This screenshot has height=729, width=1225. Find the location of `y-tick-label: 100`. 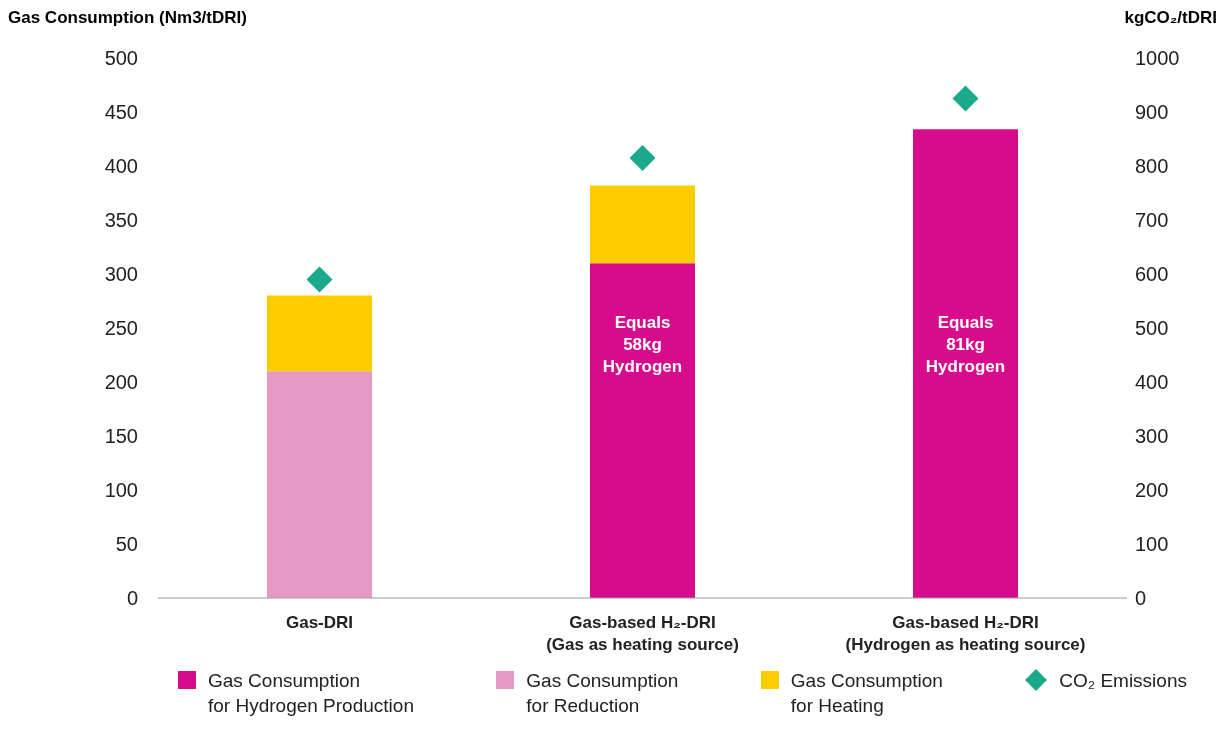

y-tick-label: 100 is located at coordinates (121, 490).